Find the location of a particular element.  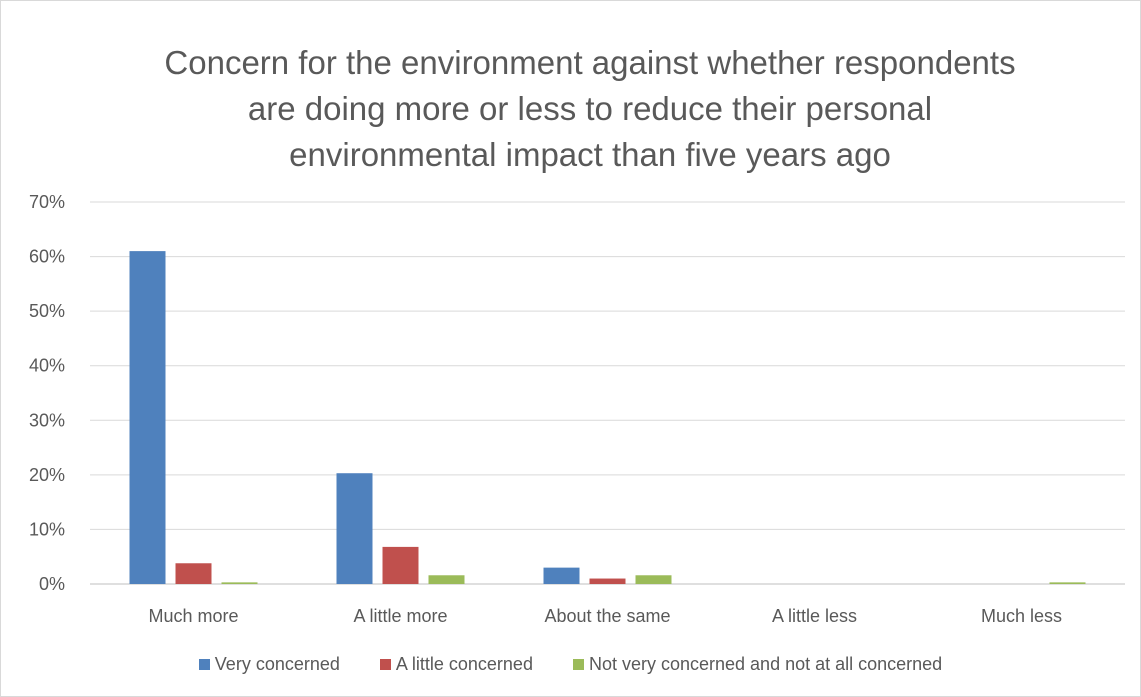

y-tick-label: 70% is located at coordinates (47, 202).